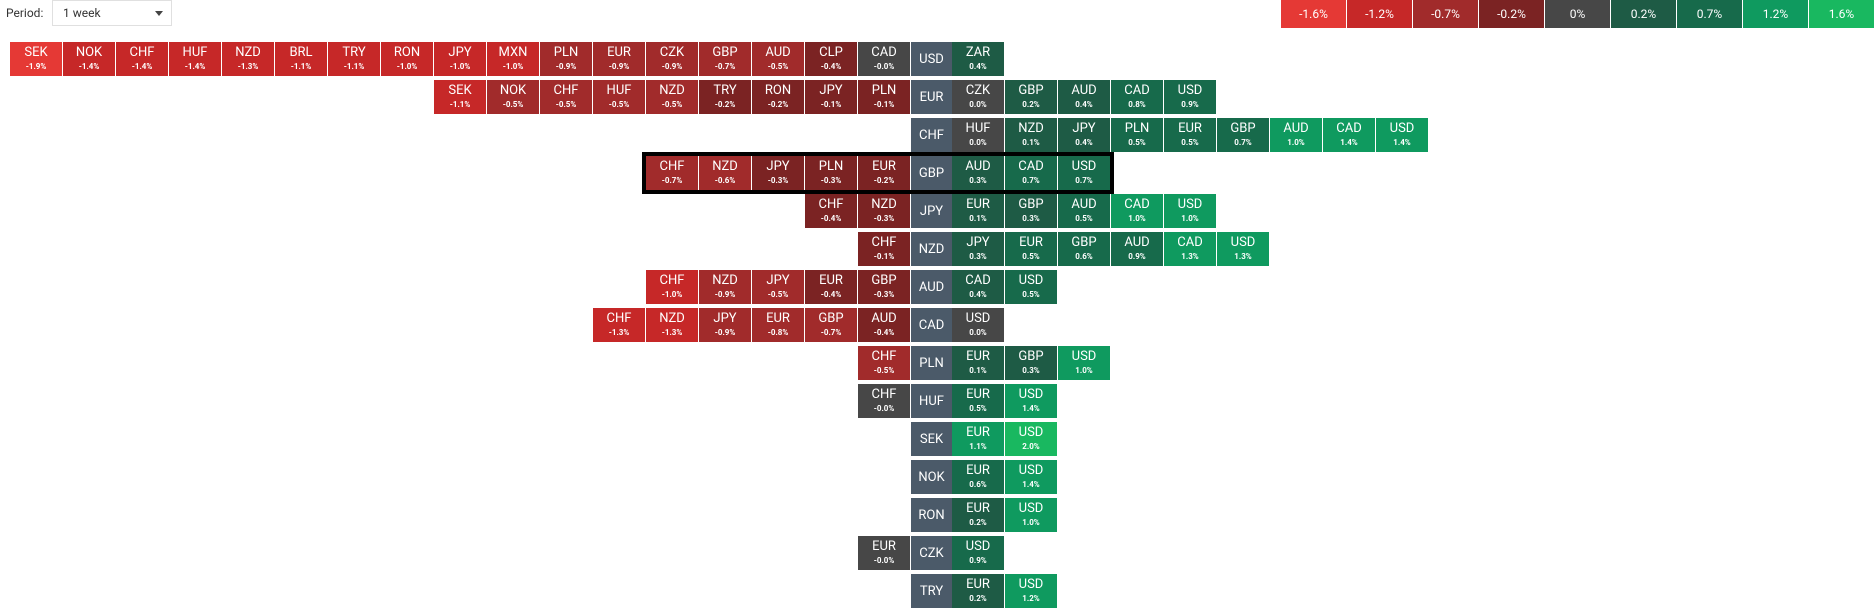 This screenshot has height=608, width=1875. I want to click on pair-cell: CAD 1.4%, so click(1349, 135).